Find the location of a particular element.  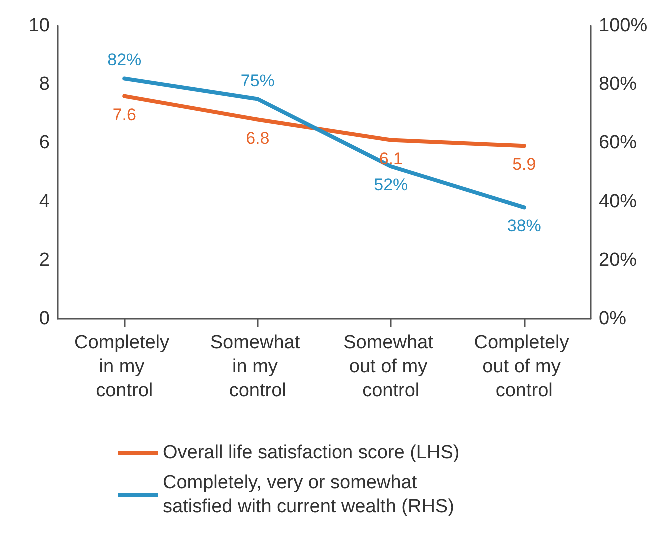

data-label: 75% is located at coordinates (257, 80).